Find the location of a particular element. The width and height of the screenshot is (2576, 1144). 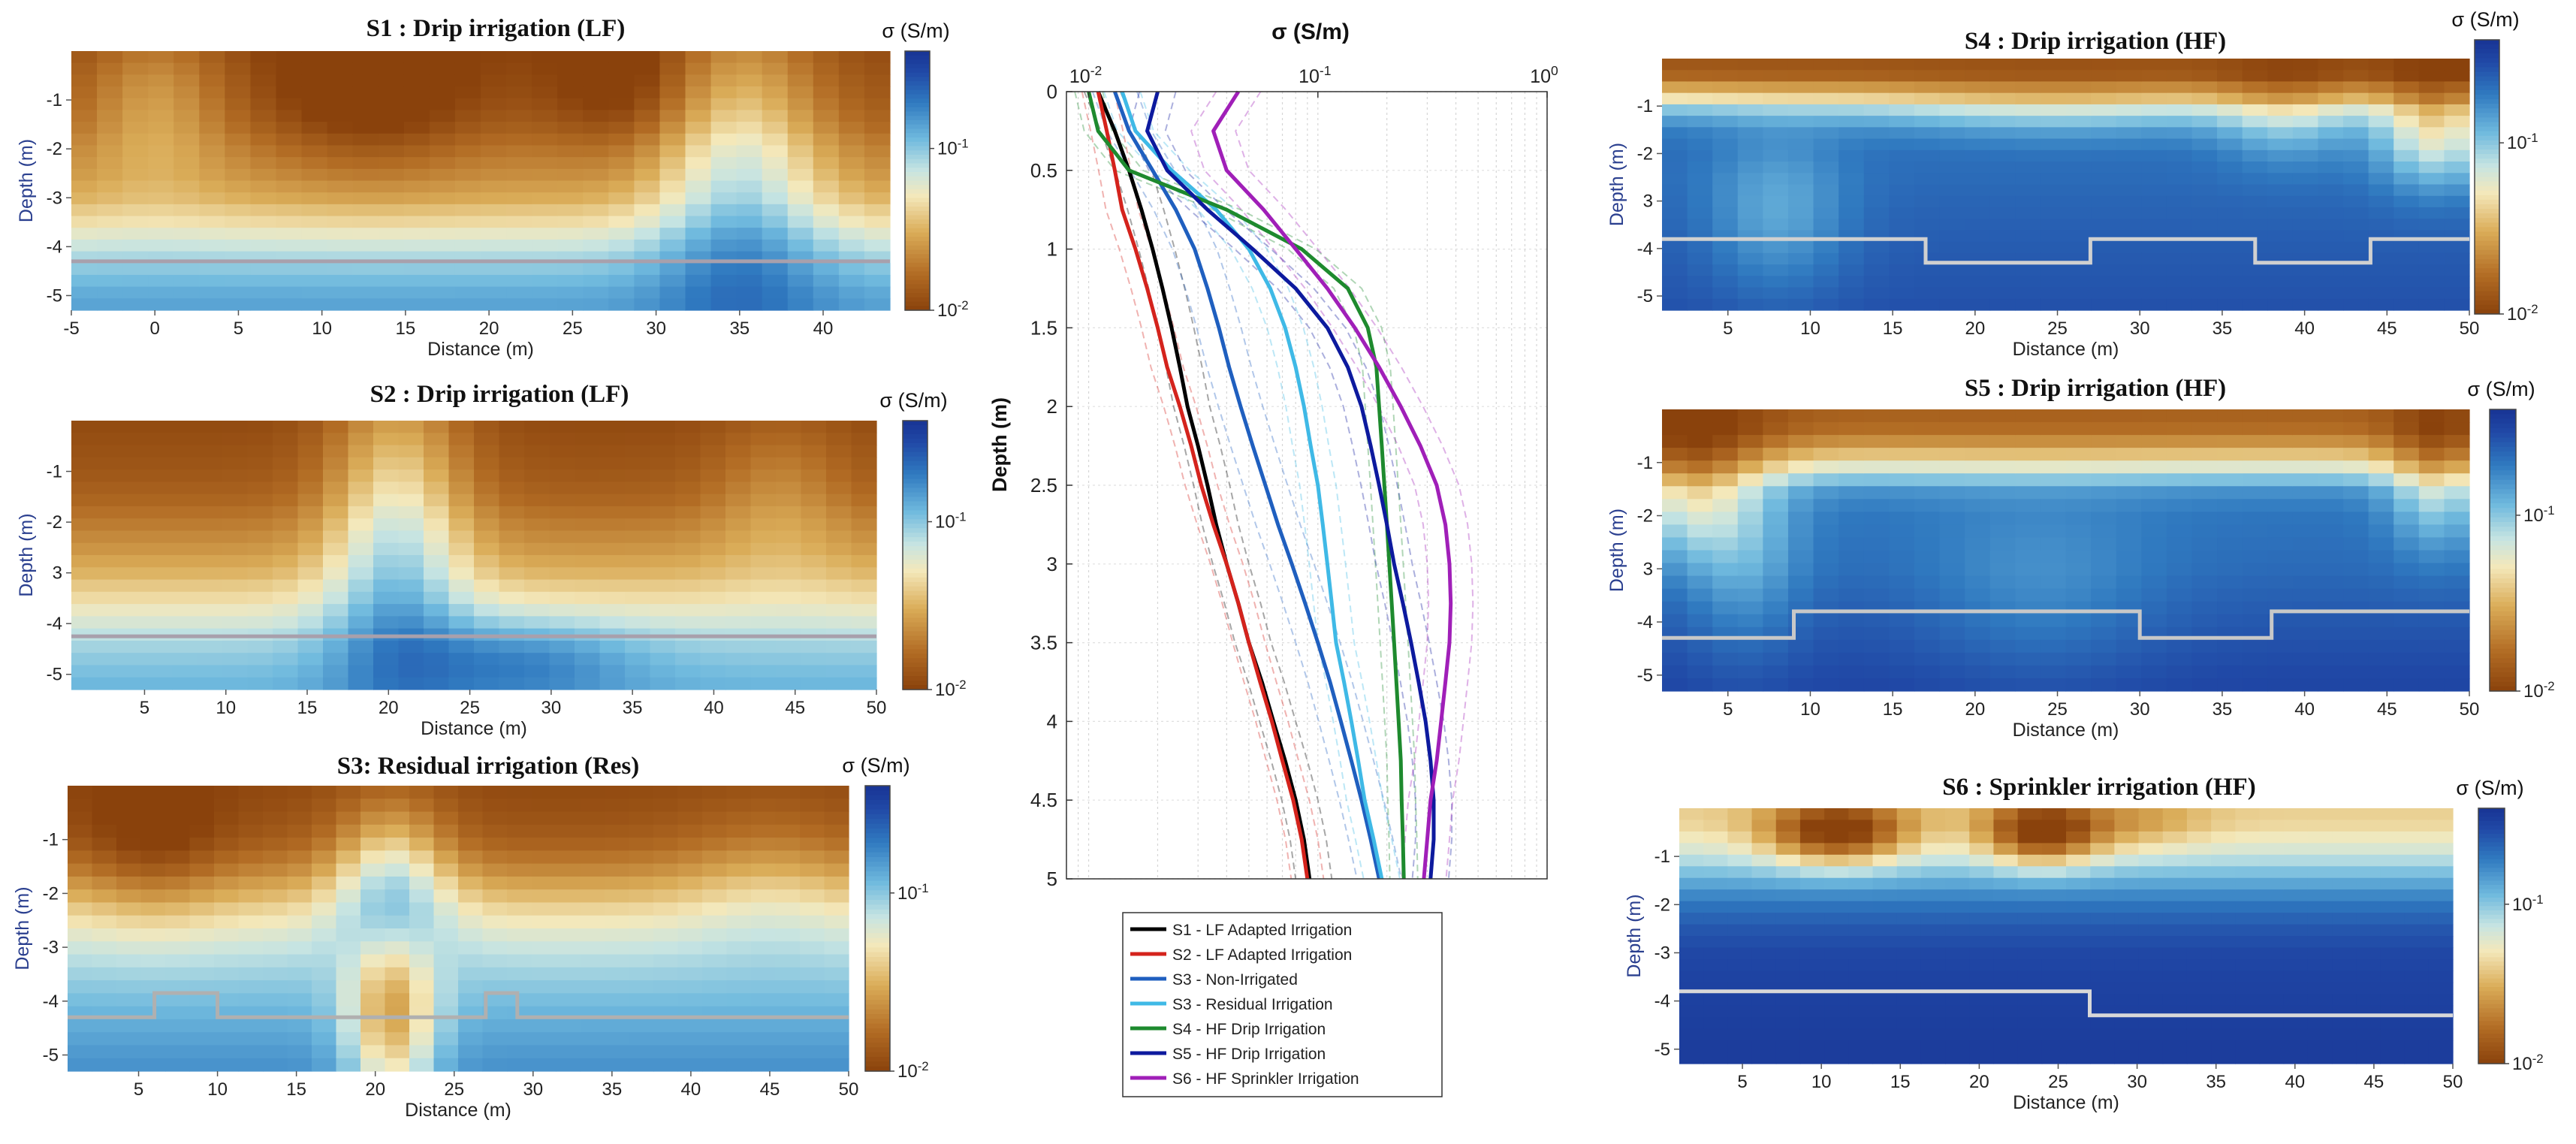

colorbar: σ (S/m)10-110-2 is located at coordinates (2494, 166).